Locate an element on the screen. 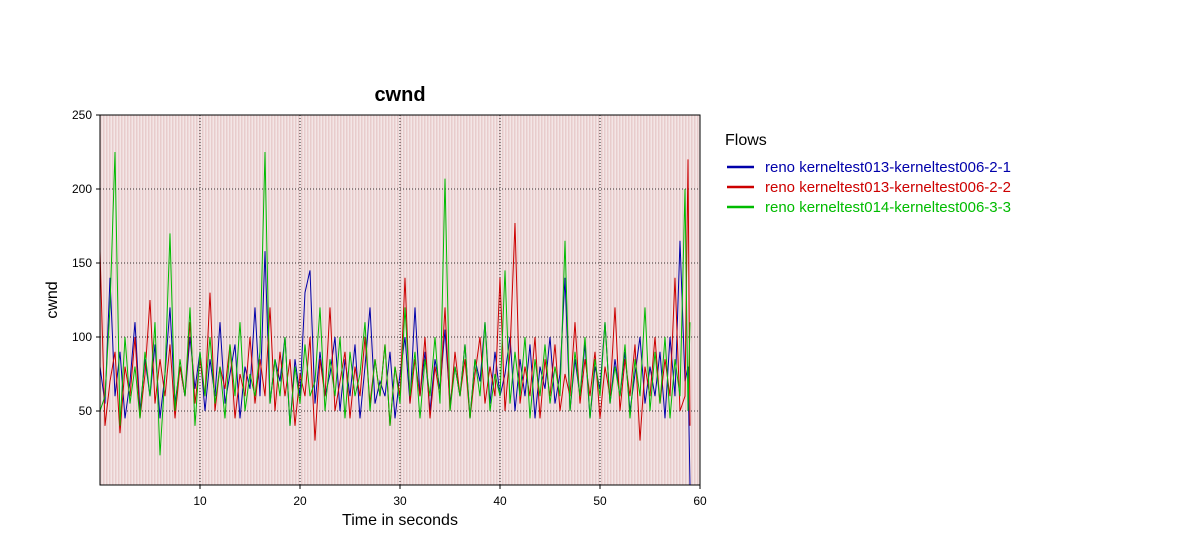  x-tick-label: 50 is located at coordinates (600, 501).